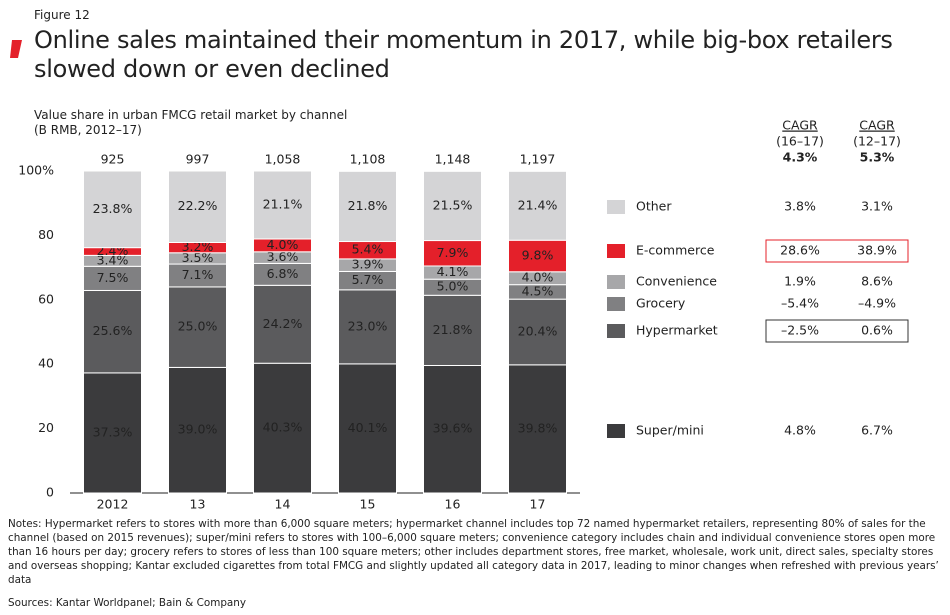 The image size is (950, 615). Describe the element at coordinates (113, 330) in the screenshot. I see `value-label: 25.6%` at that location.